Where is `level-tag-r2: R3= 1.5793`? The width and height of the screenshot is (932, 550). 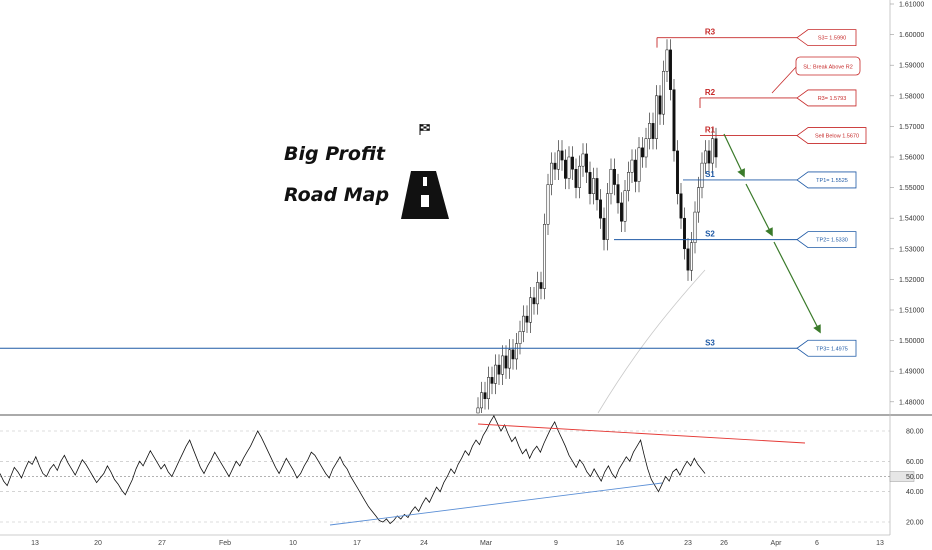
level-tag-r2: R3= 1.5793 is located at coordinates (832, 99).